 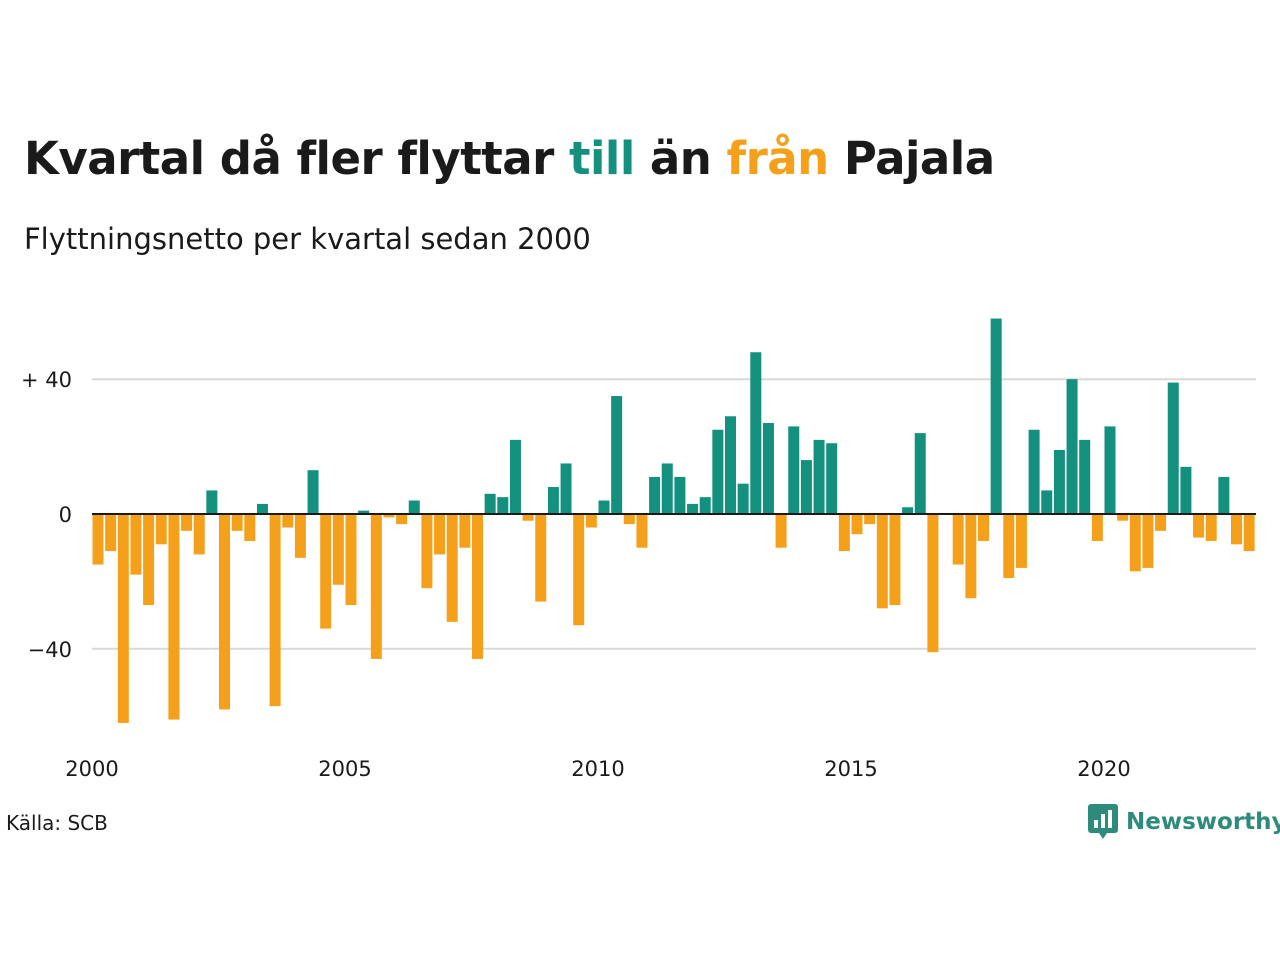 What do you see at coordinates (344, 769) in the screenshot?
I see `x-tick-label: 2005` at bounding box center [344, 769].